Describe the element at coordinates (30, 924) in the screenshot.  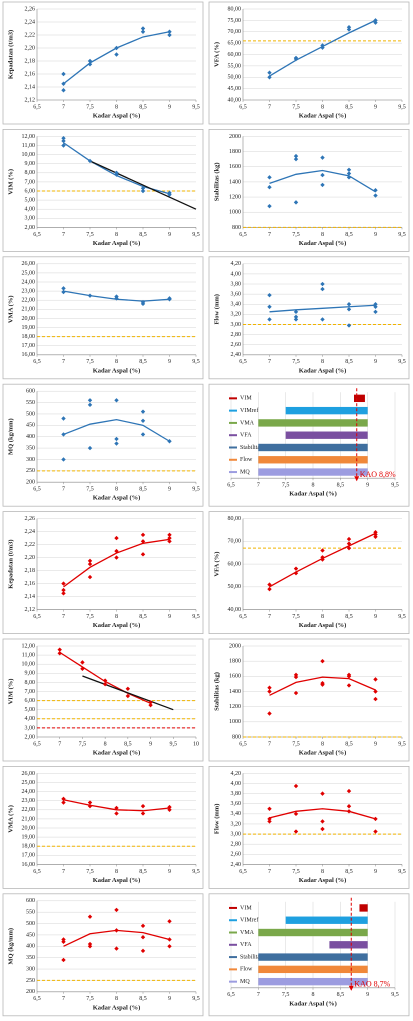
I see `y-tick-label: 500` at that location.